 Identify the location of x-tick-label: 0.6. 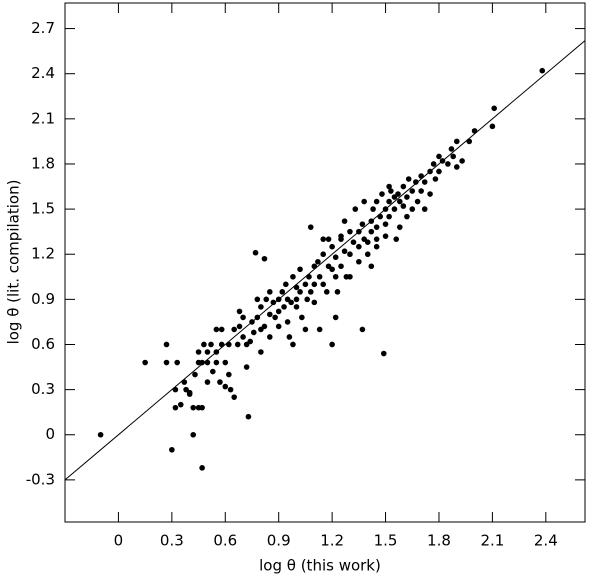
(225, 541).